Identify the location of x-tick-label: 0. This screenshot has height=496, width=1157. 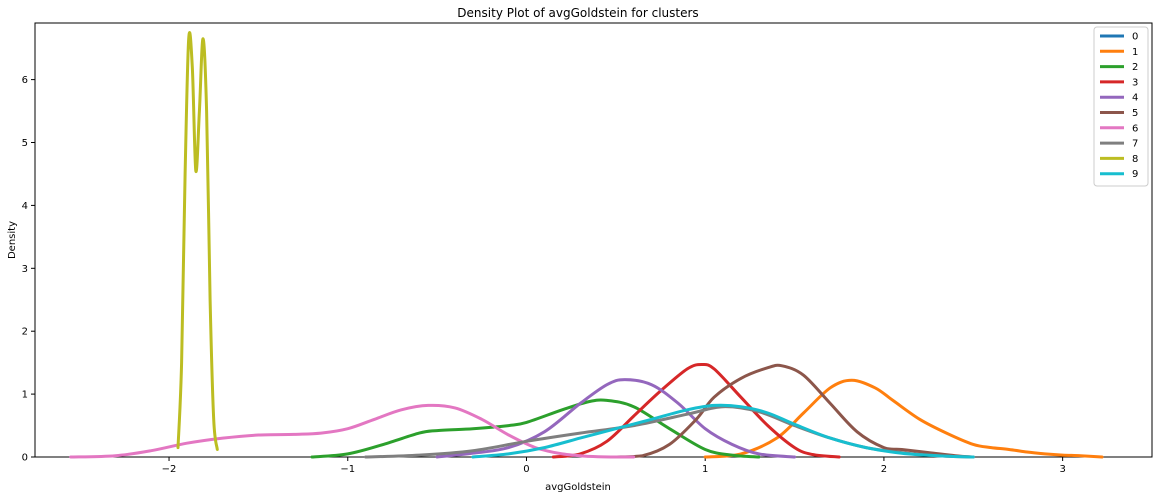
(526, 469).